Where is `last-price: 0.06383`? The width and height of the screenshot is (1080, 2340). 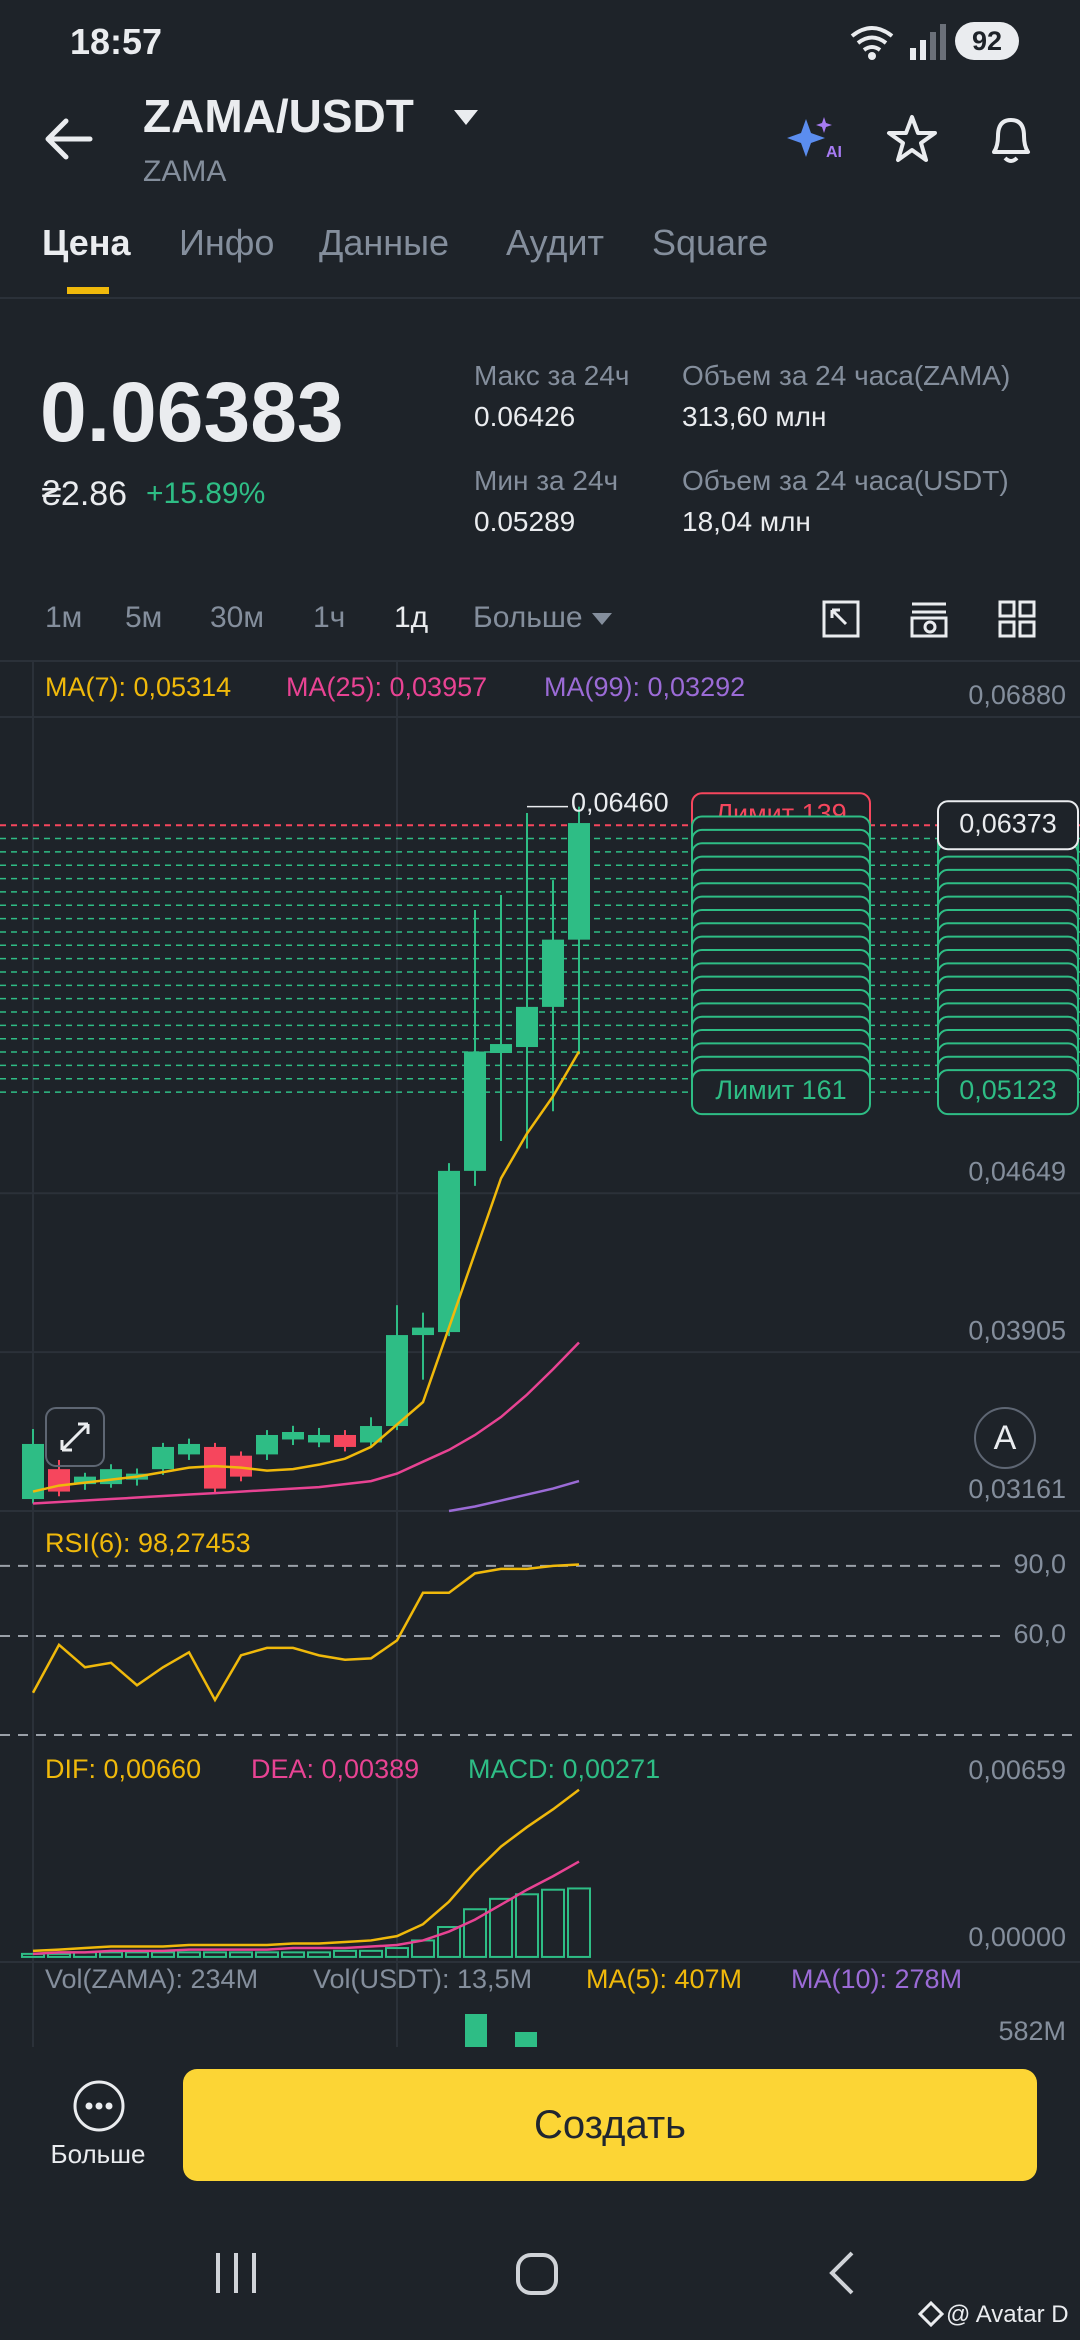 last-price: 0.06383 is located at coordinates (192, 412).